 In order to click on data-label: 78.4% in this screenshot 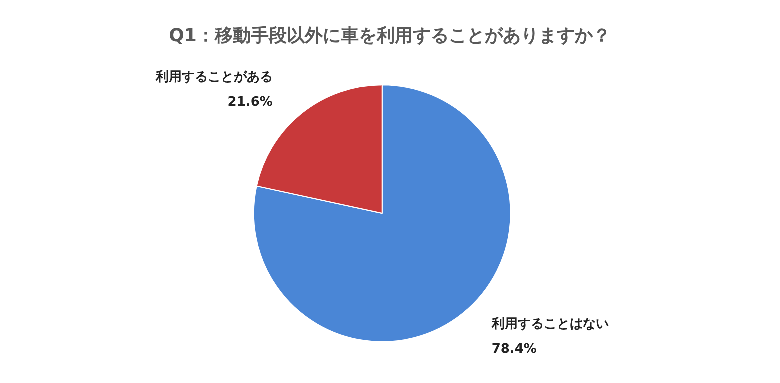, I will do `click(514, 349)`.